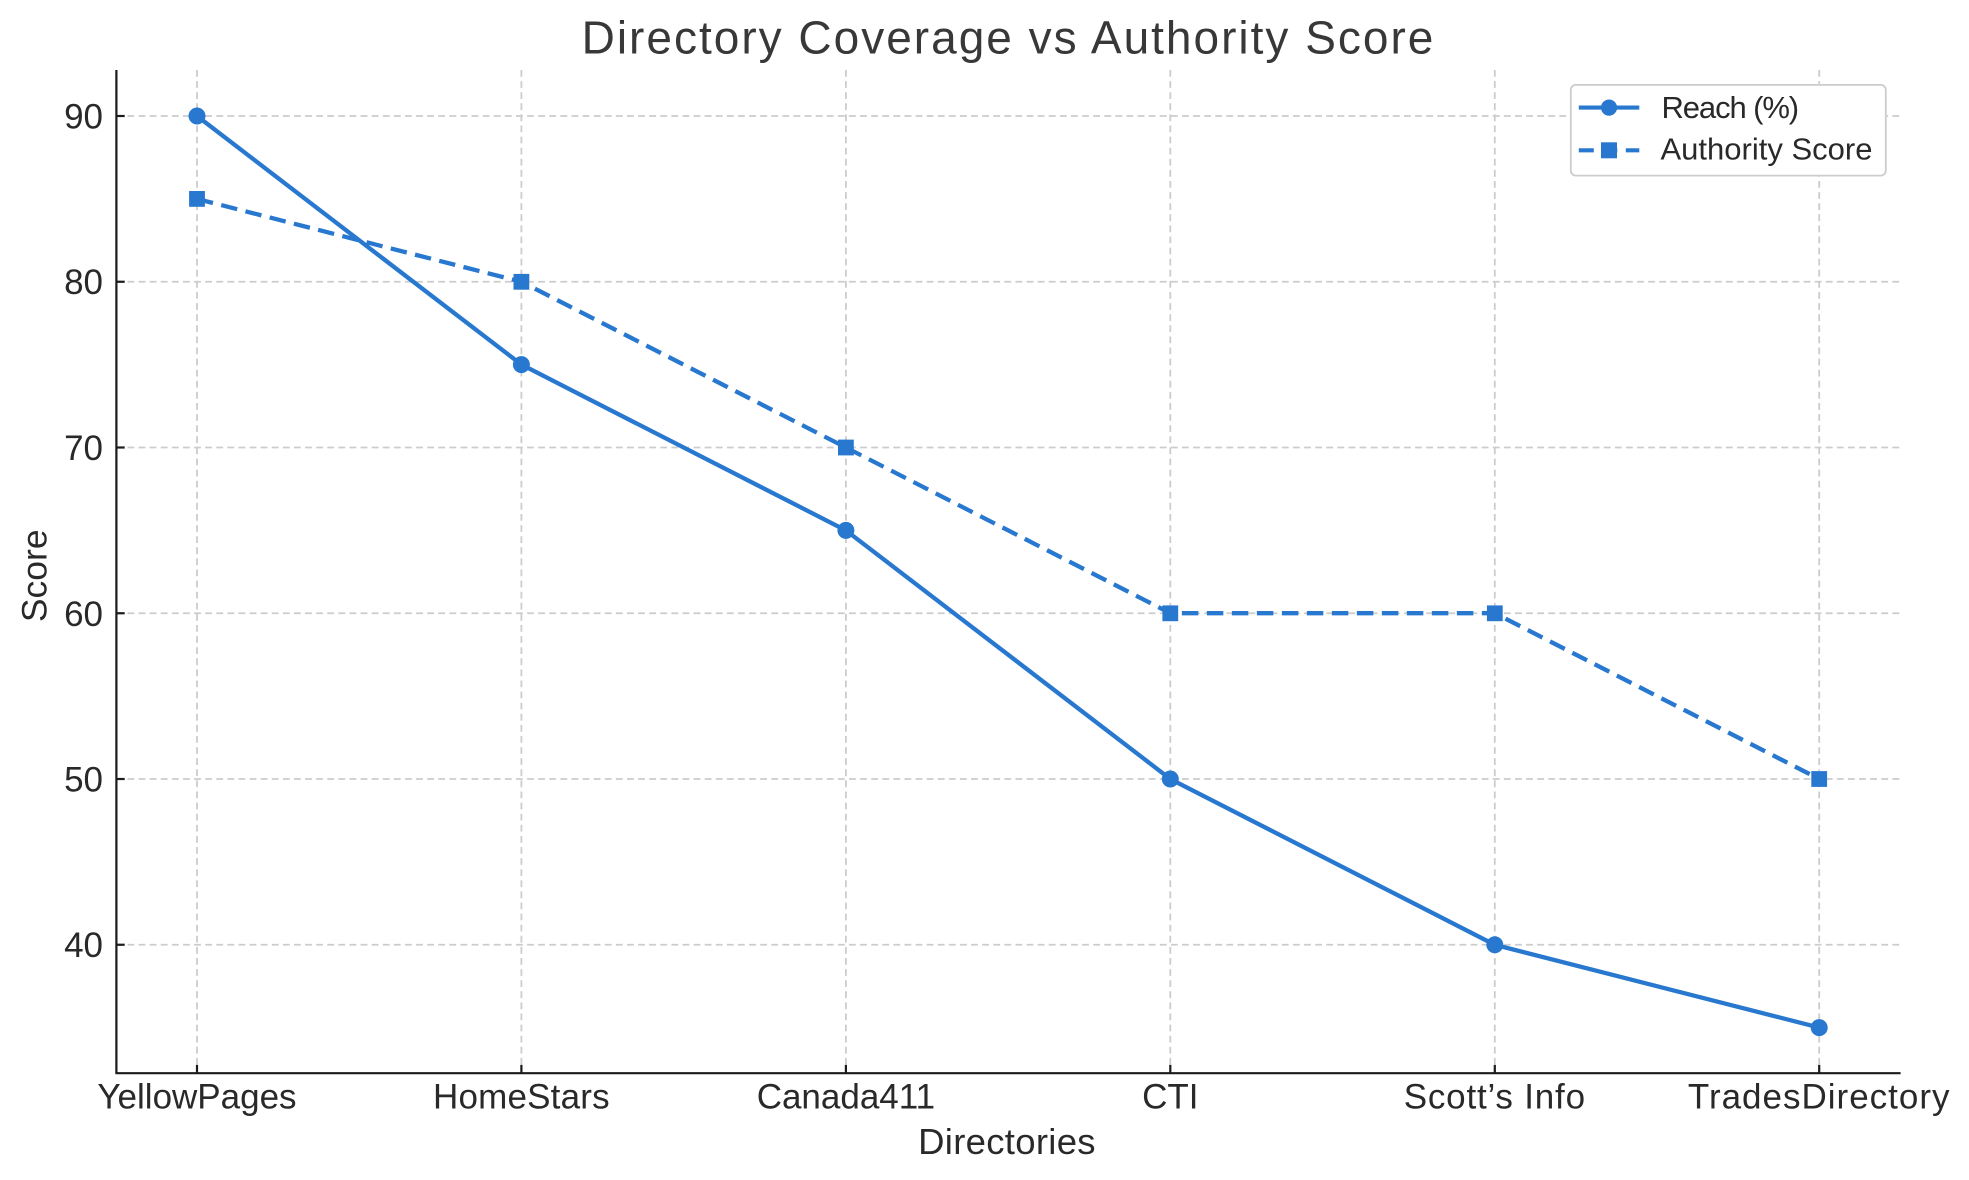 The height and width of the screenshot is (1180, 1969). Describe the element at coordinates (521, 1097) in the screenshot. I see `svg-text: HomeStars` at that location.